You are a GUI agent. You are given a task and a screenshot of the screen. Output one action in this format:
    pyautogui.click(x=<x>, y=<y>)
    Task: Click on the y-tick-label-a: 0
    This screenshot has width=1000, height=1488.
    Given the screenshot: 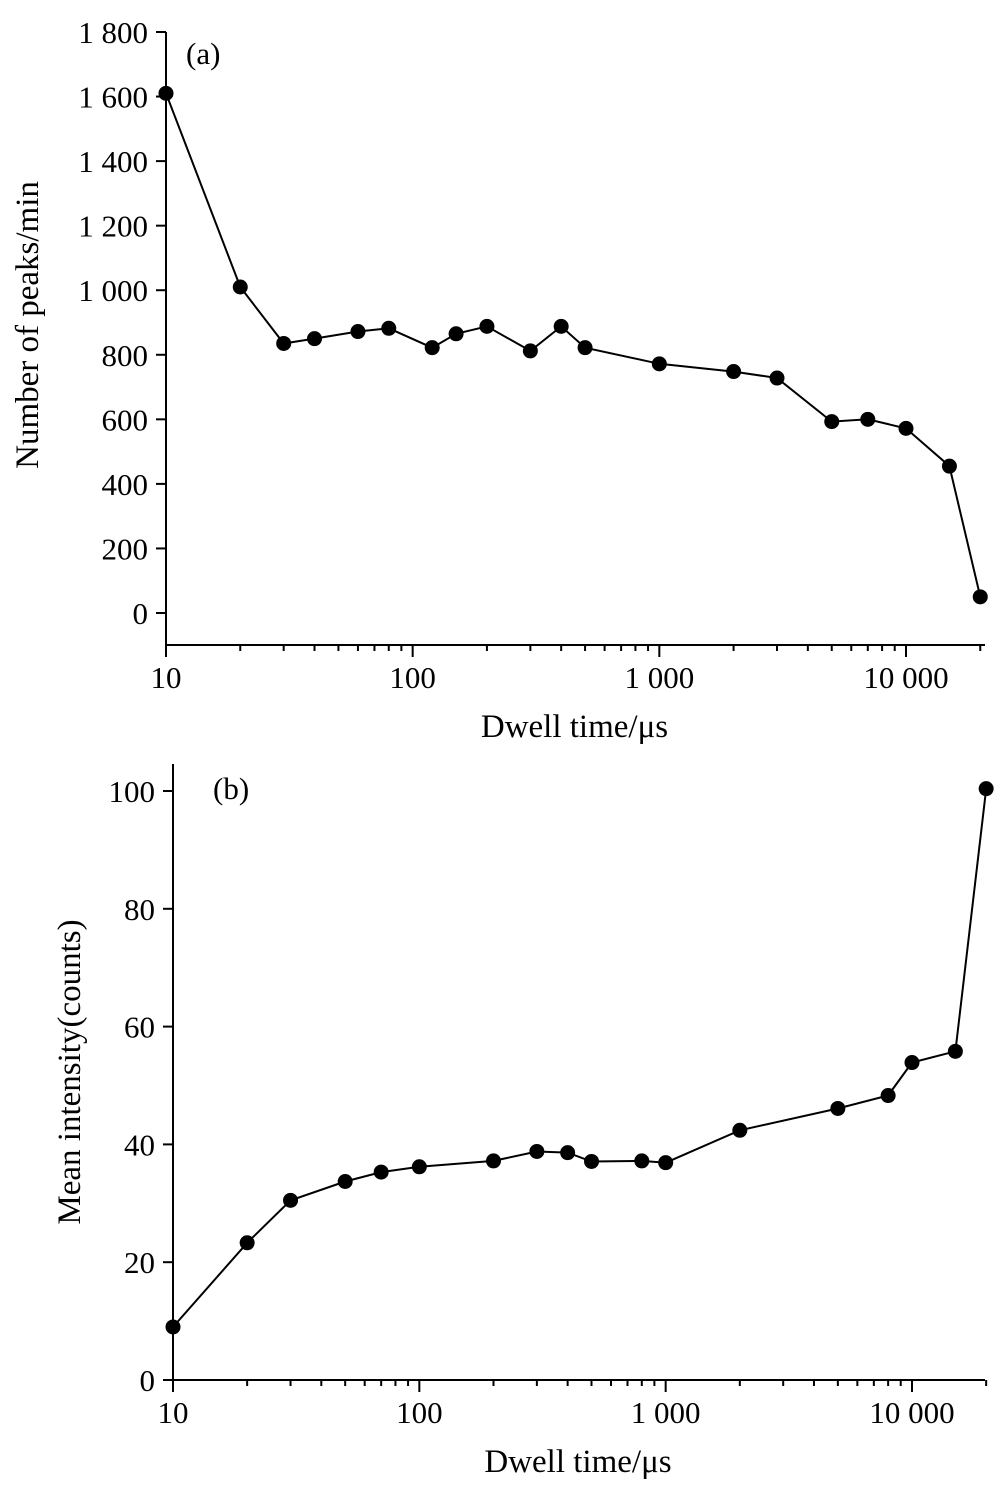 What is the action you would take?
    pyautogui.click(x=141, y=613)
    